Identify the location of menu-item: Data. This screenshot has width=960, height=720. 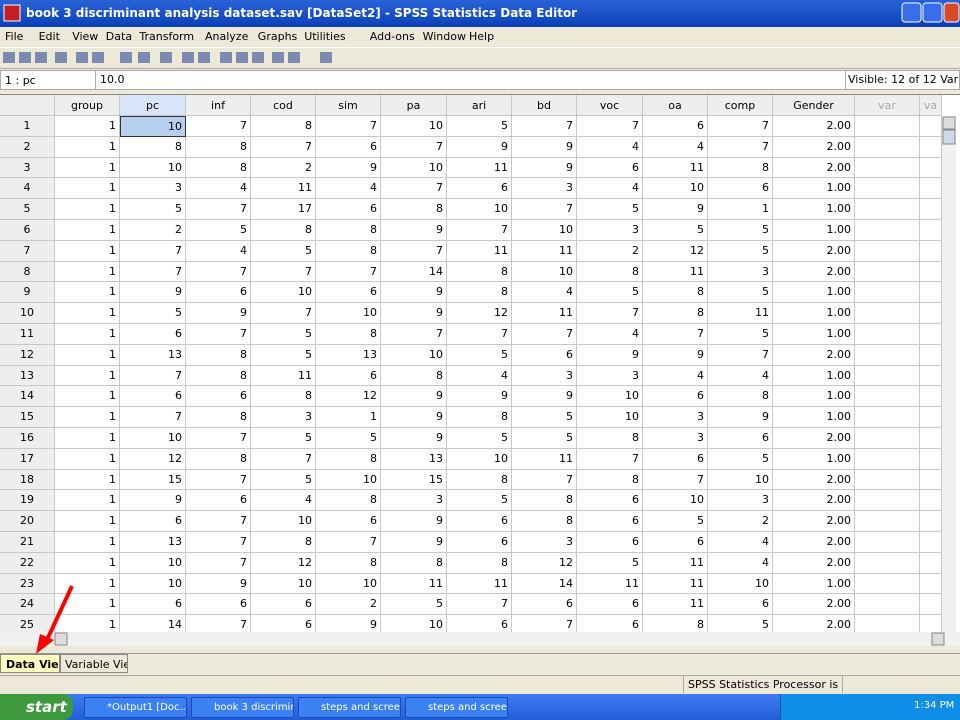
(119, 36).